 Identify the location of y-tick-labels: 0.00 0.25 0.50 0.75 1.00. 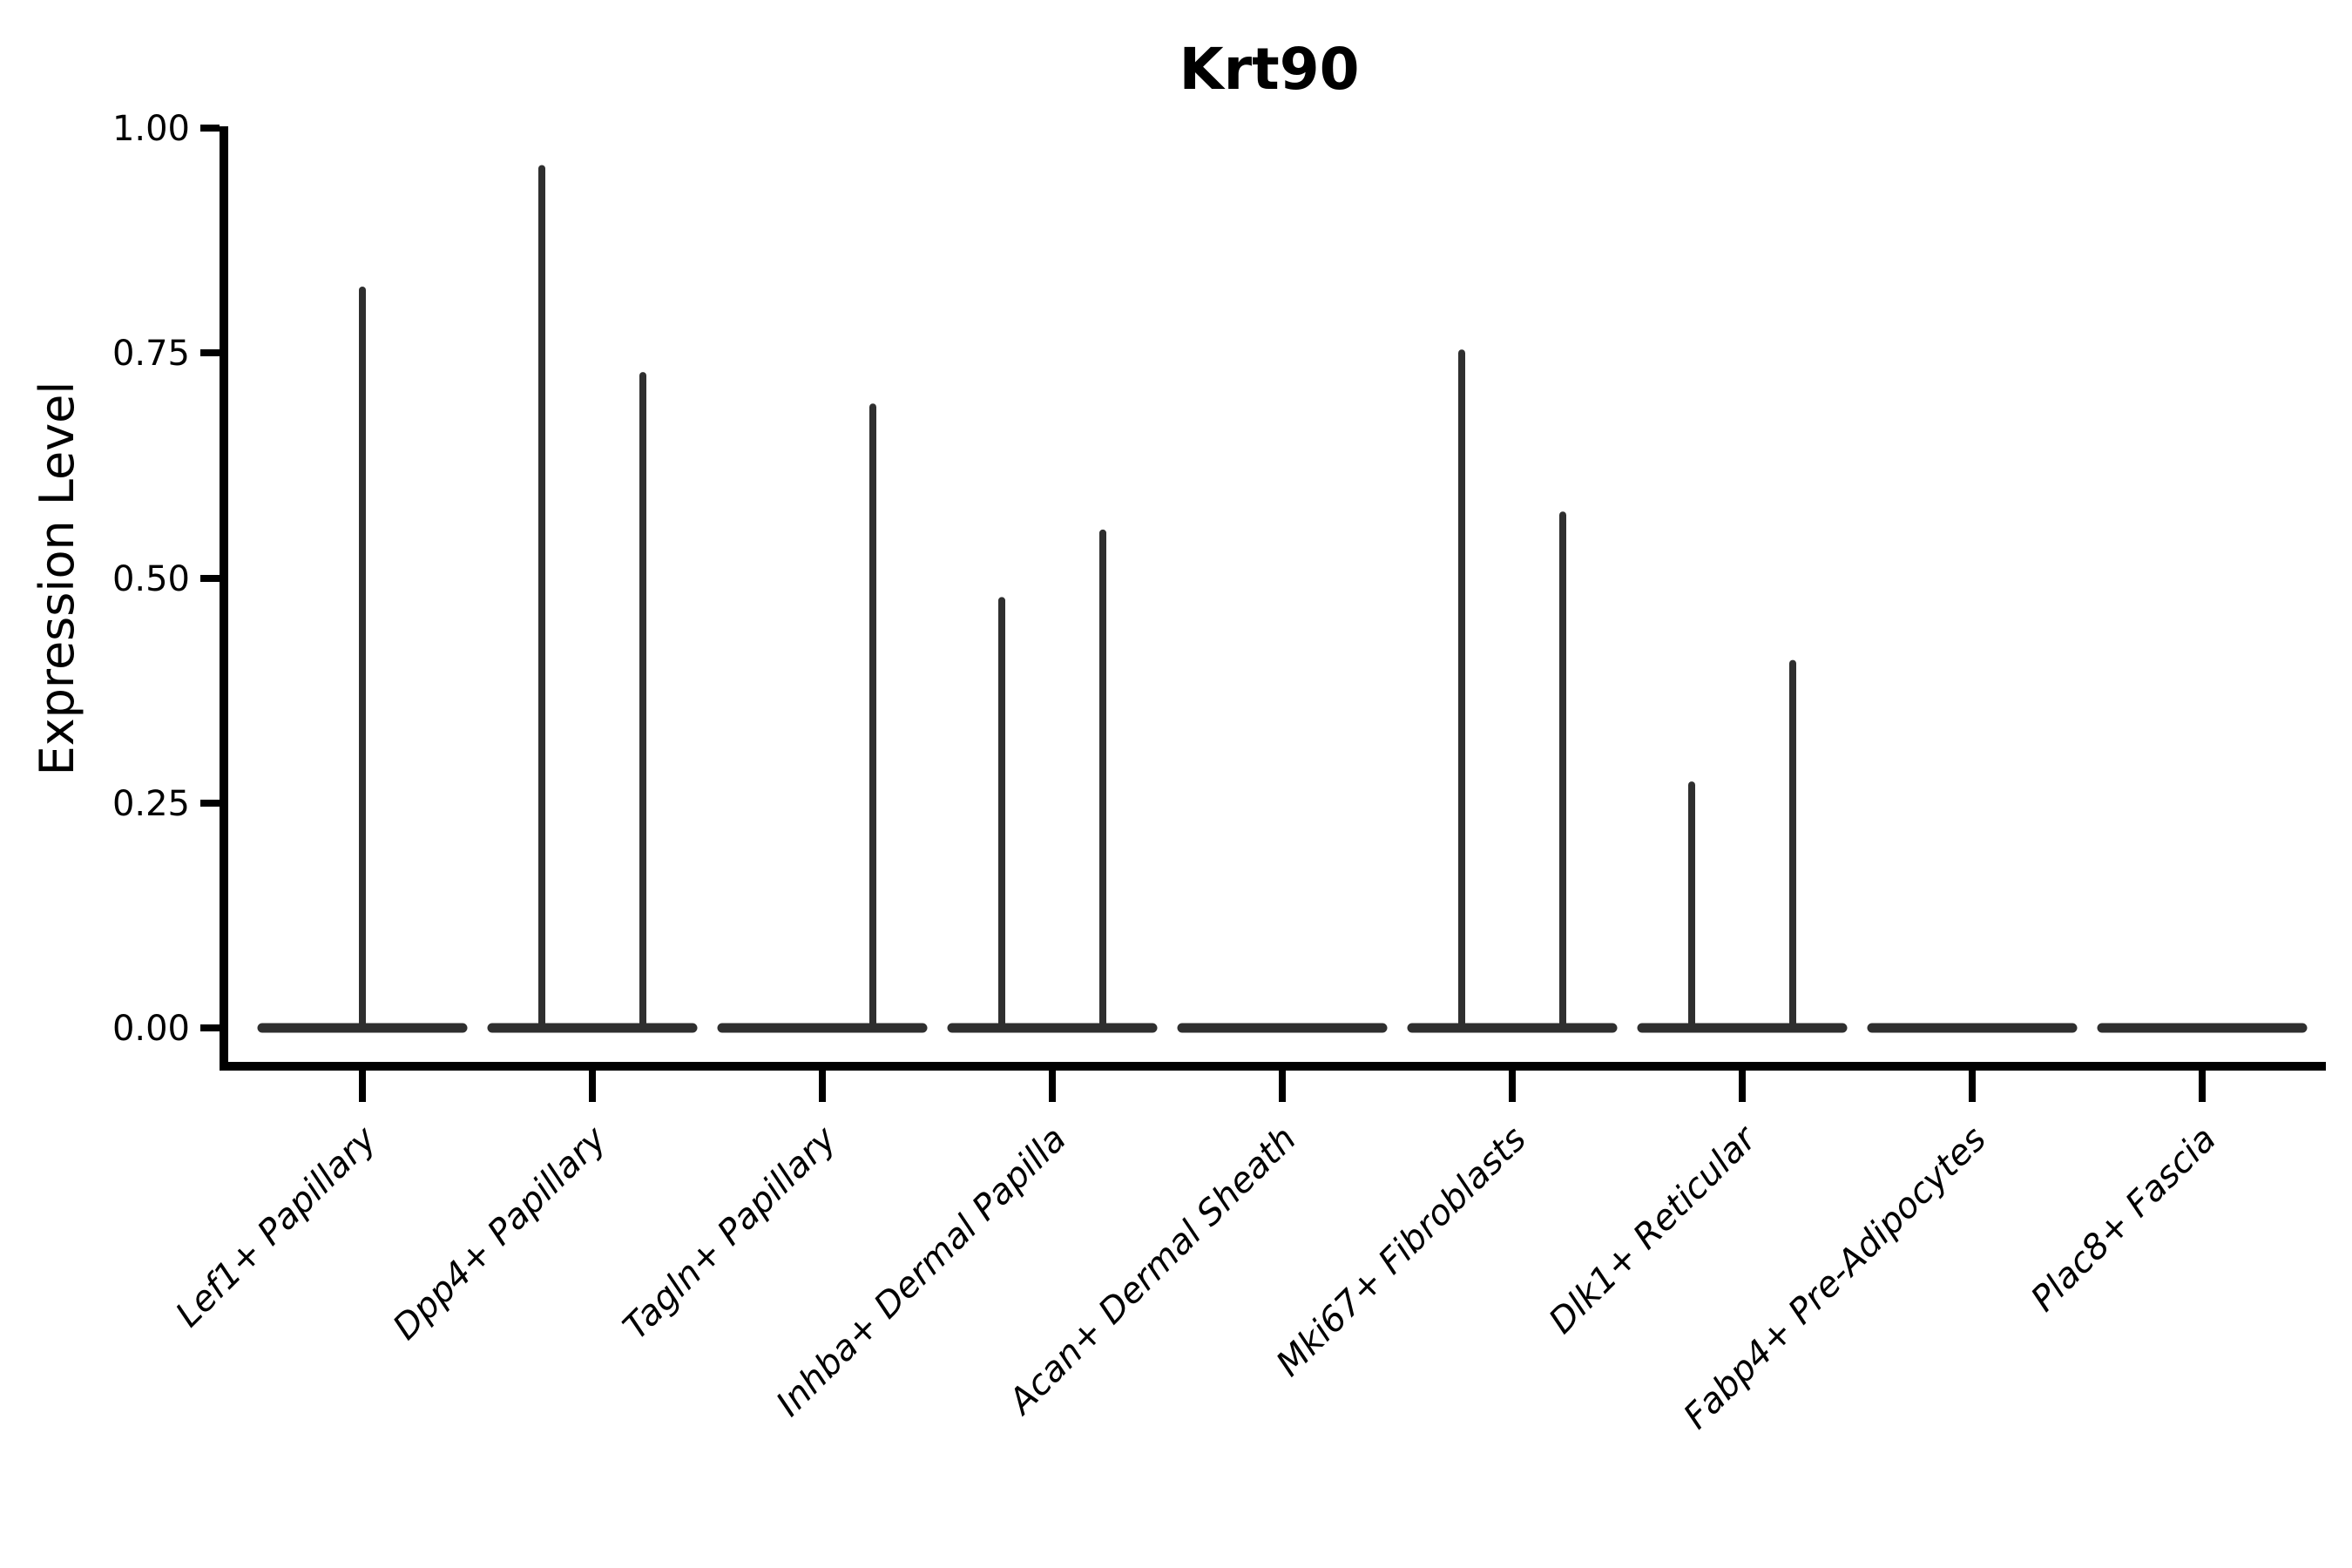
(151, 579).